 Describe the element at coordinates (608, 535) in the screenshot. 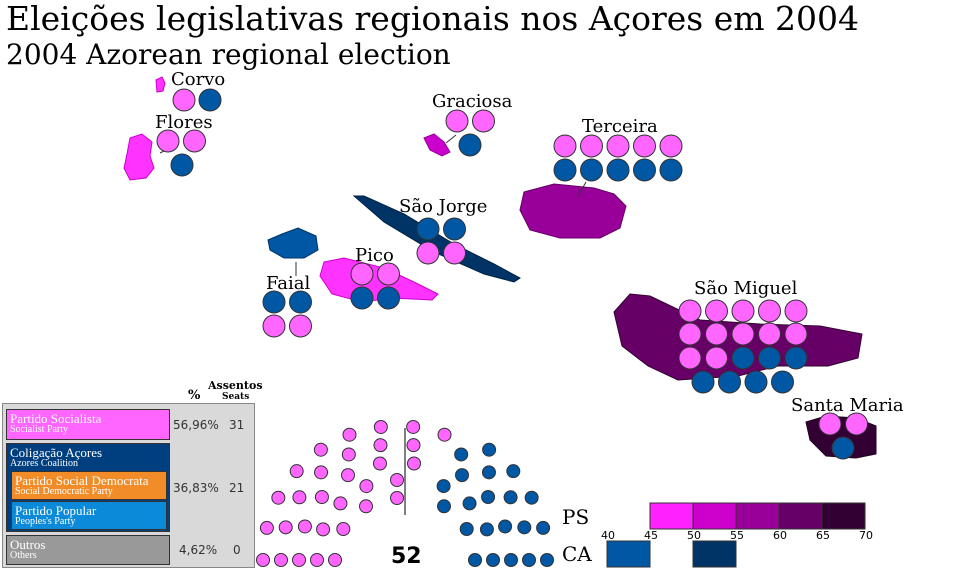

I see `scale-tick: 40` at that location.